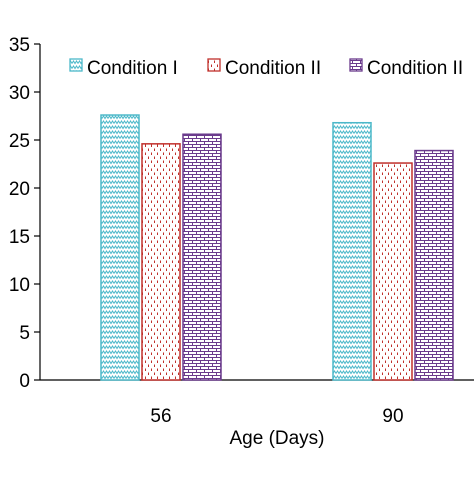  I want to click on y-tick-label: 30, so click(19, 93).